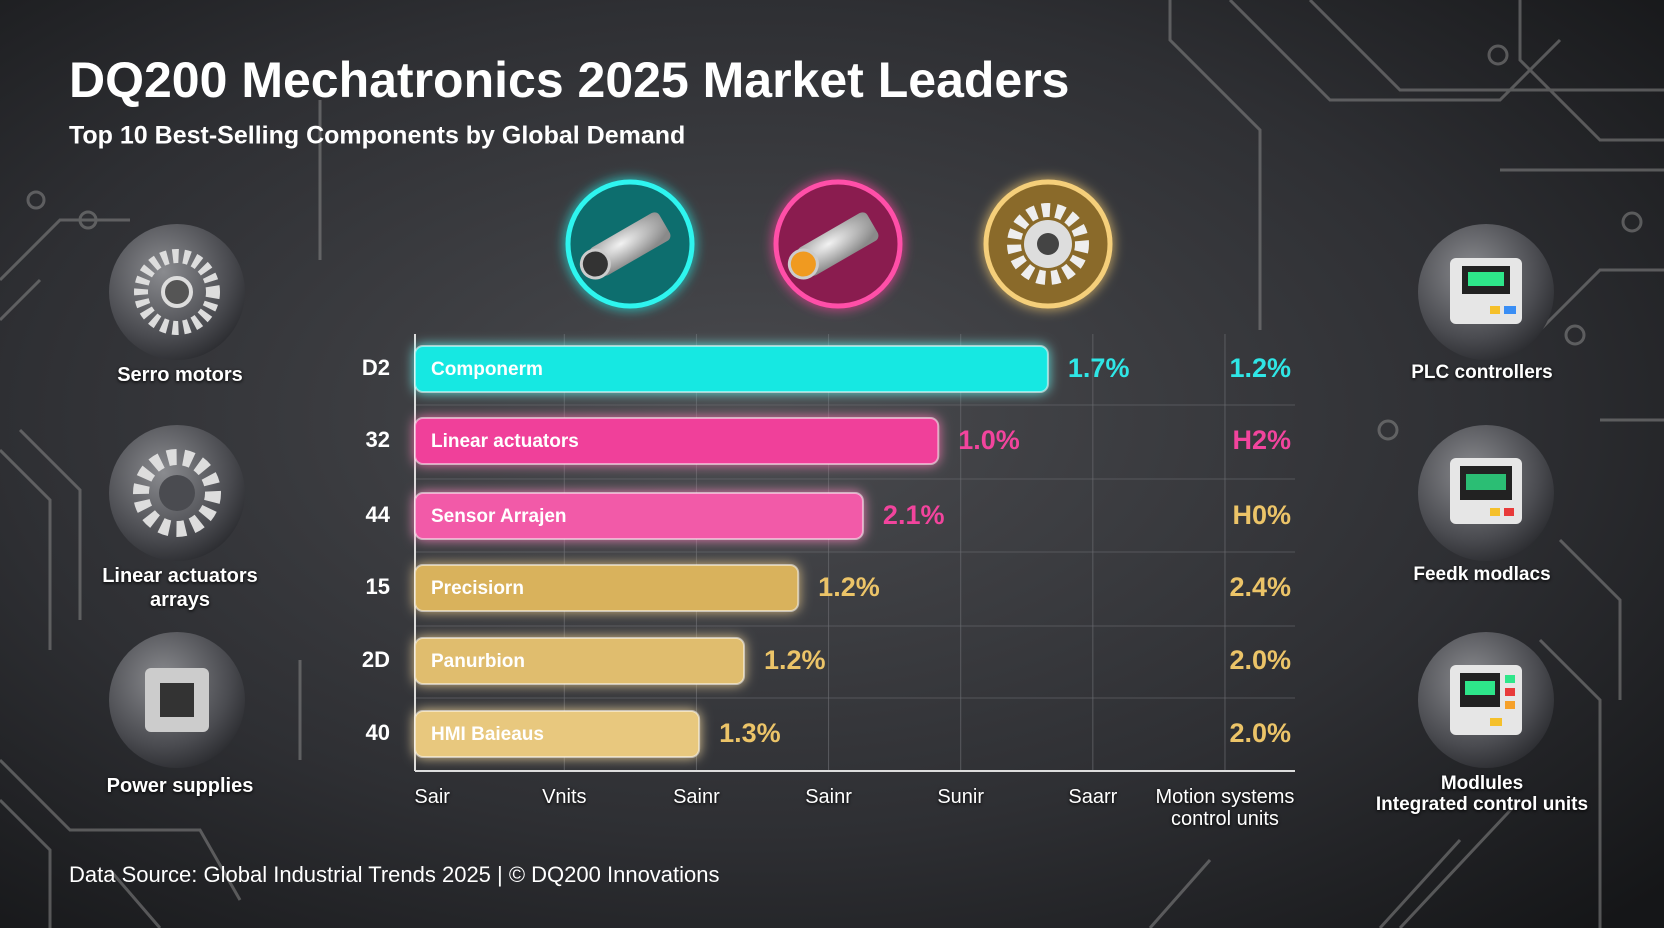  What do you see at coordinates (378, 514) in the screenshot?
I see `rank-label: 44` at bounding box center [378, 514].